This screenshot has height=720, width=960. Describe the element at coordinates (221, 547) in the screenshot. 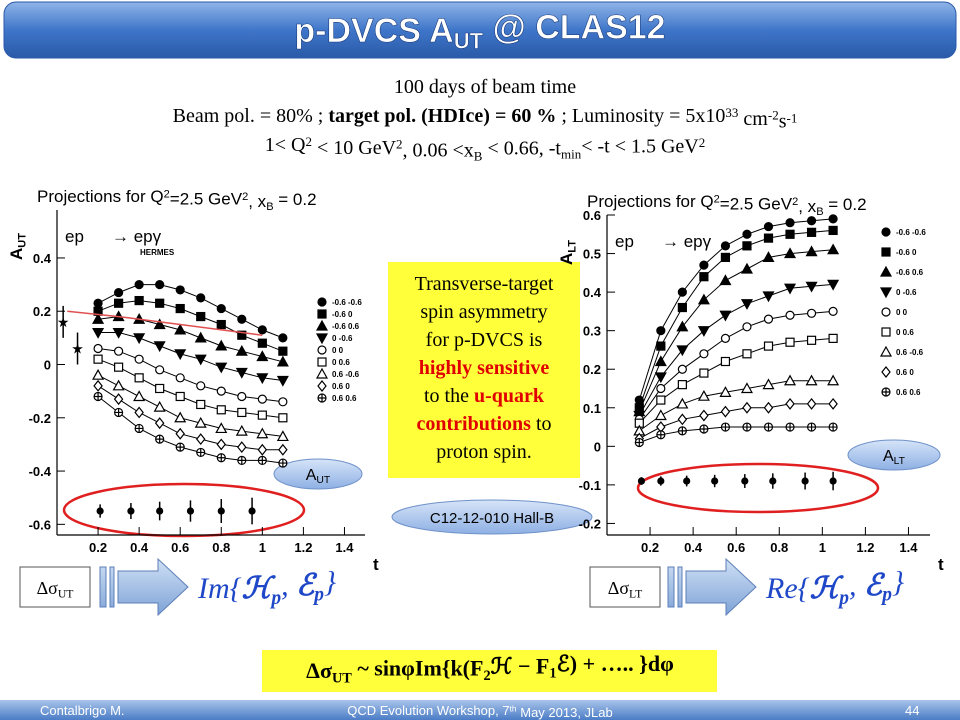

I see `x-tick-label: 0.8` at that location.